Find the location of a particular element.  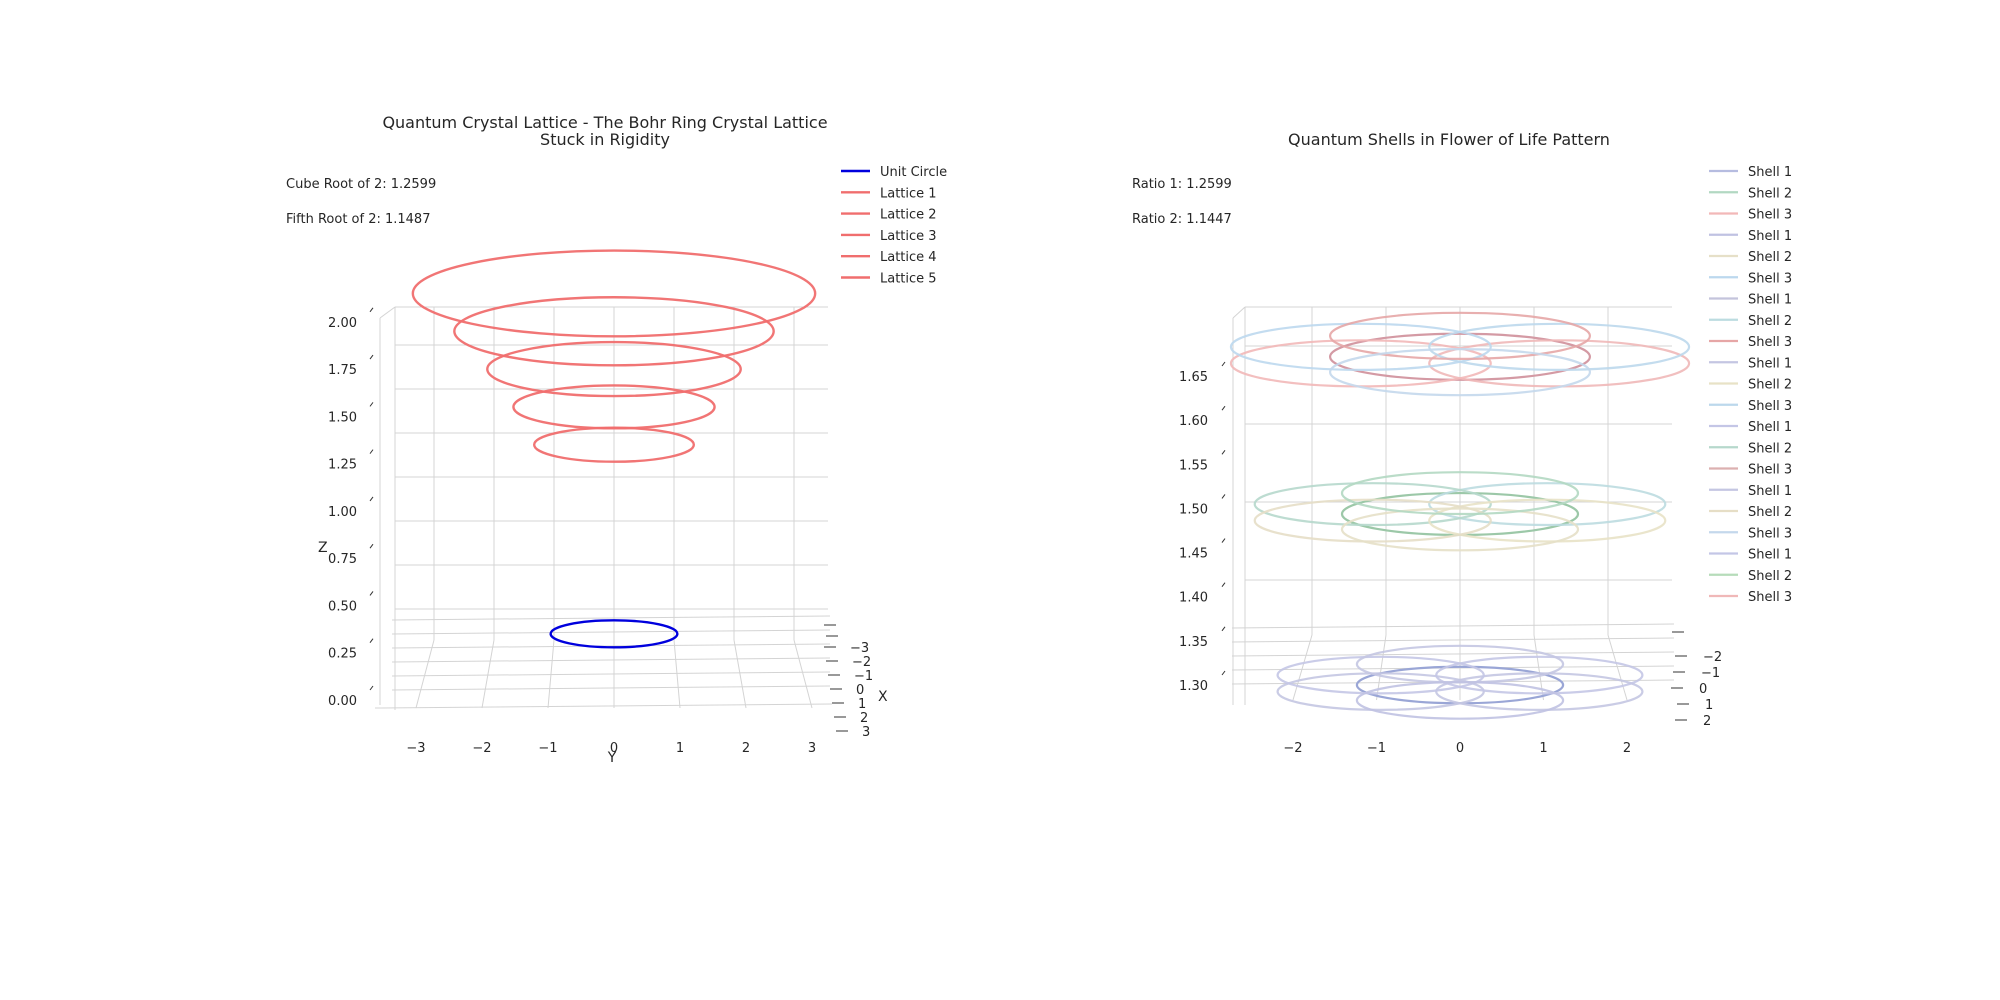

left-rings is located at coordinates (614, 449).